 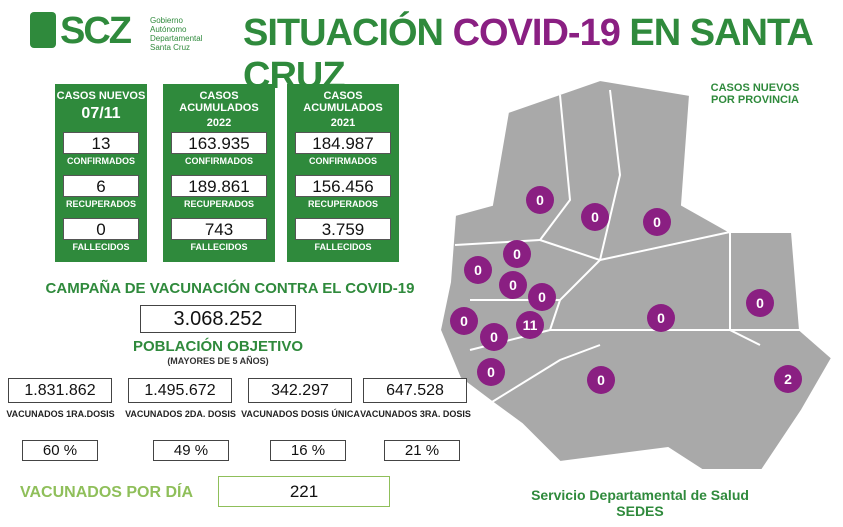 I want to click on title: SITUACIÓN COVID-19 EN SANTA CRUZ, so click(x=543, y=55).